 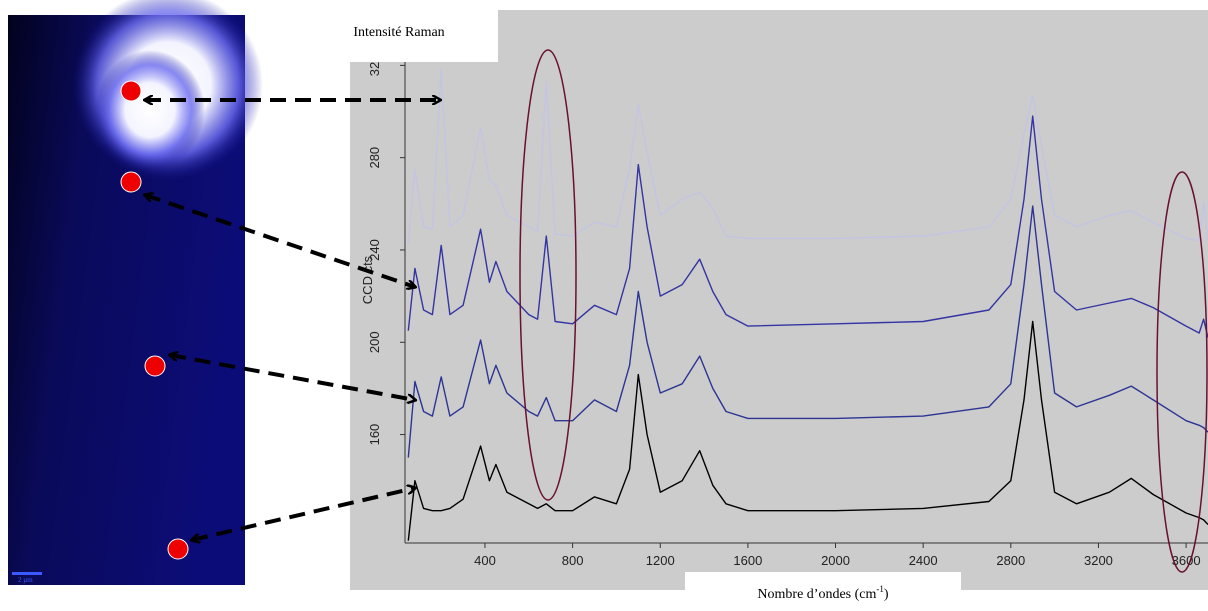 I want to click on y-tick-label: 280, so click(x=374, y=158).